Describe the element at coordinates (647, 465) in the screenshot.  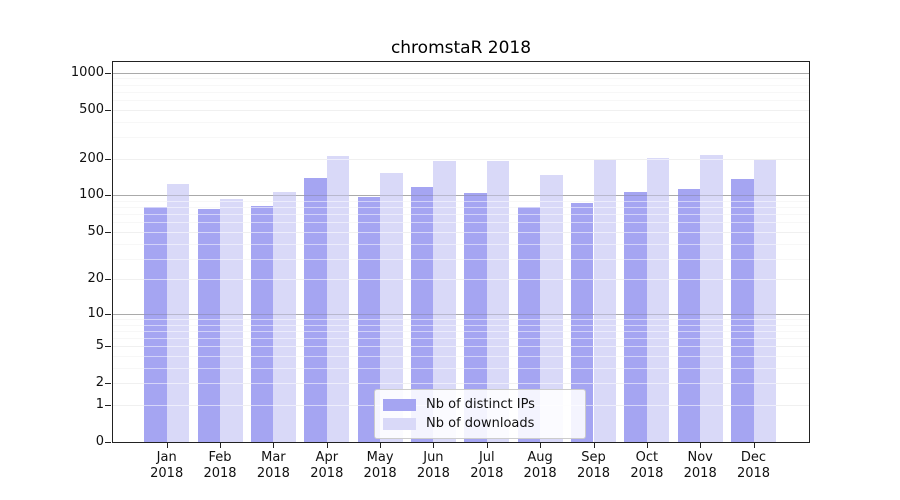
I see `x-tick-label: Oct 2018` at that location.